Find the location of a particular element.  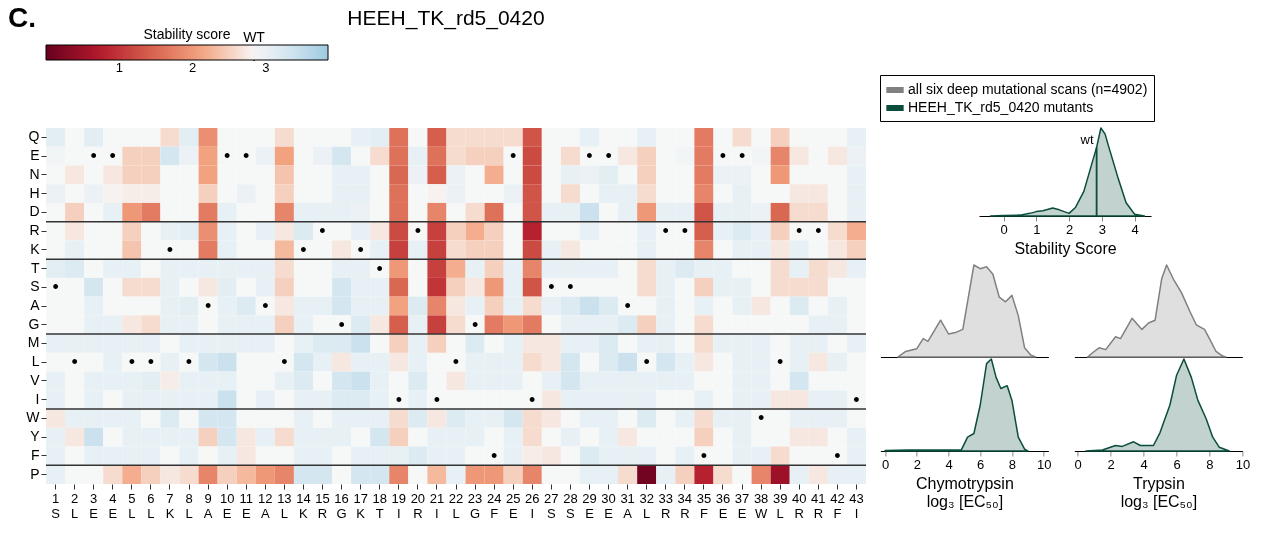

x-axis-title: Chymotrypsin log₃ [EC₅₀] is located at coordinates (964, 492).